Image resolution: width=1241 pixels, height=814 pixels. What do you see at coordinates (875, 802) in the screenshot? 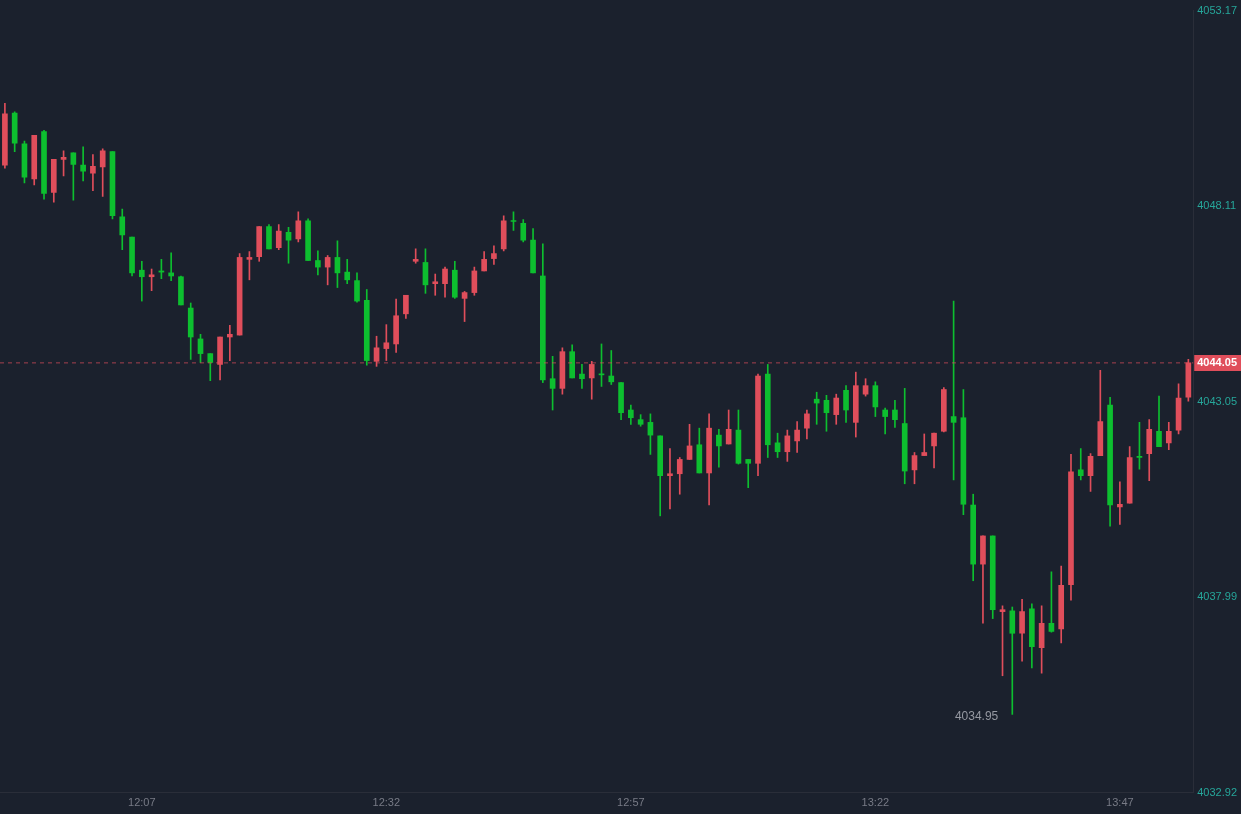
I see `x-tick-label: 13:22` at bounding box center [875, 802].